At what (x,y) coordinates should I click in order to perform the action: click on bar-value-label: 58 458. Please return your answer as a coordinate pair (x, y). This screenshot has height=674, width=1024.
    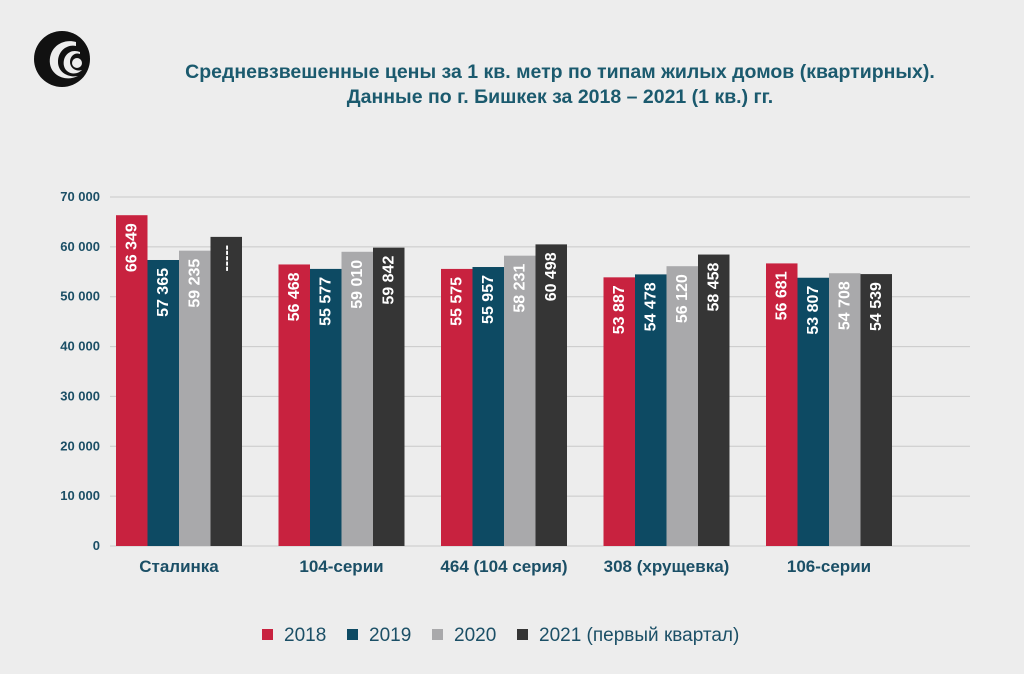
    Looking at the image, I should click on (714, 286).